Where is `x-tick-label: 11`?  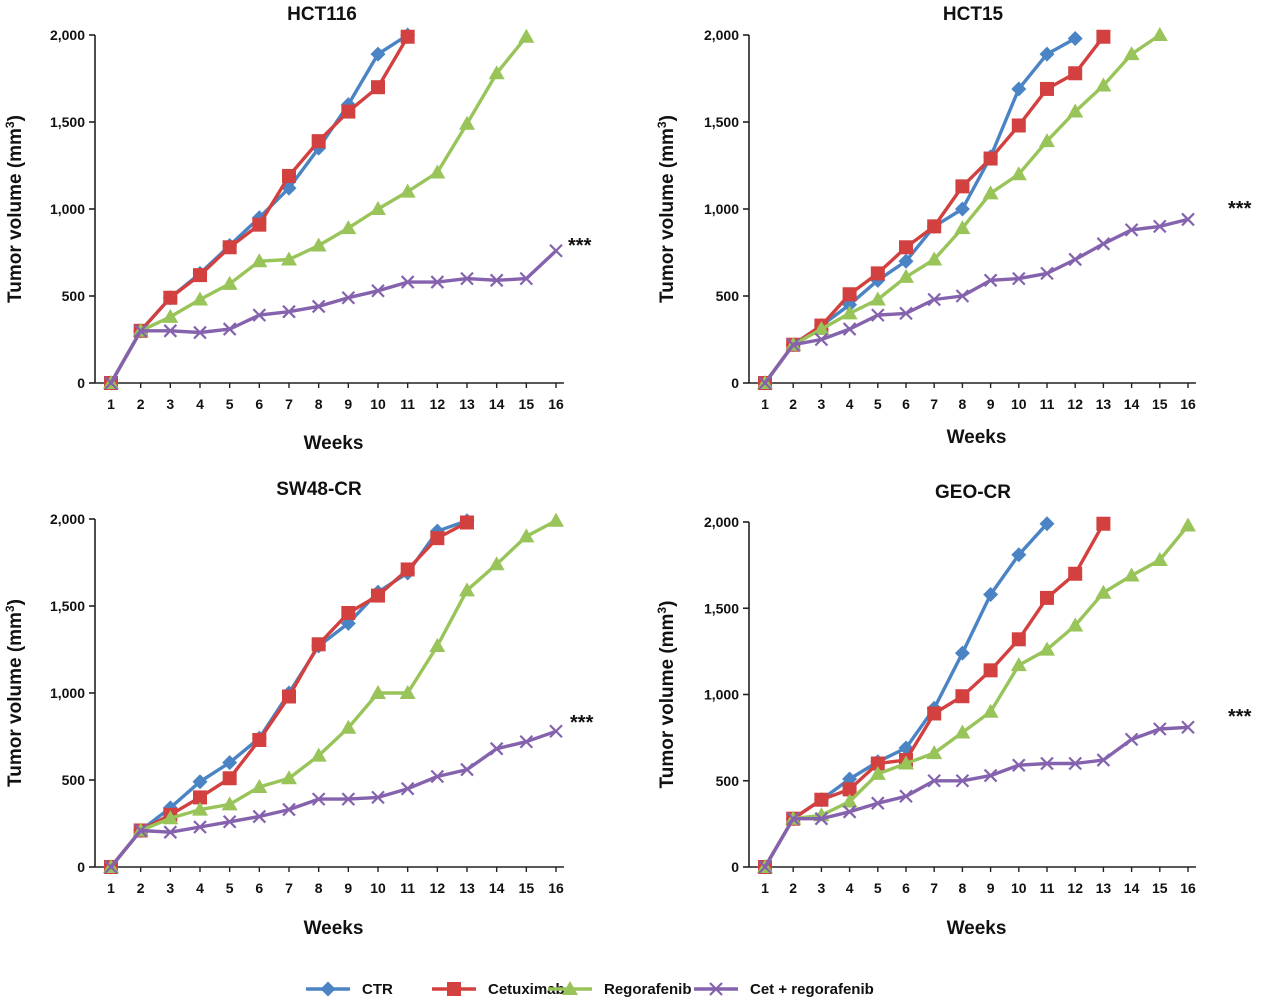 x-tick-label: 11 is located at coordinates (407, 404).